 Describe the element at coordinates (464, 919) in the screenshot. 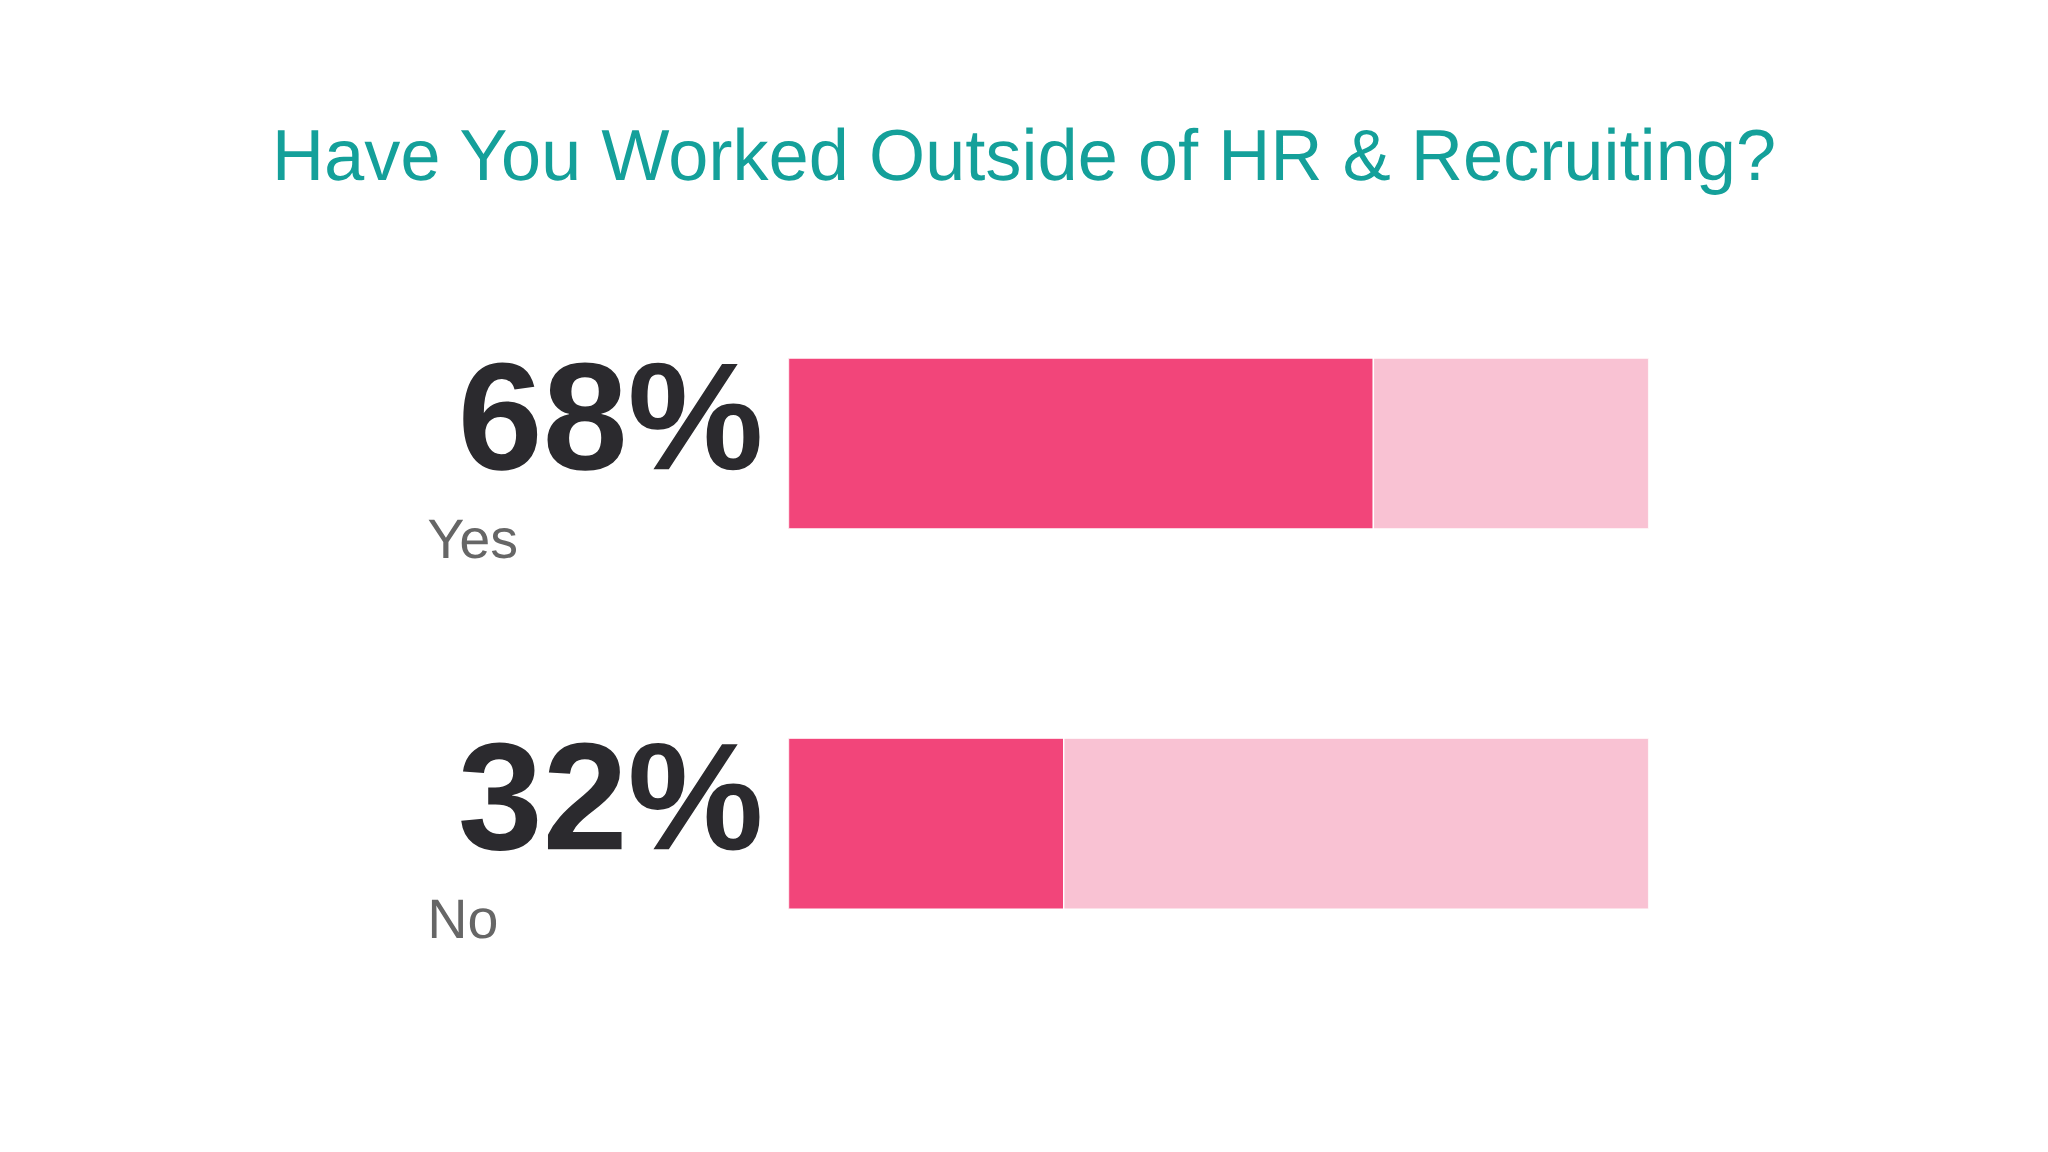

I see `y-tick-label: No` at that location.